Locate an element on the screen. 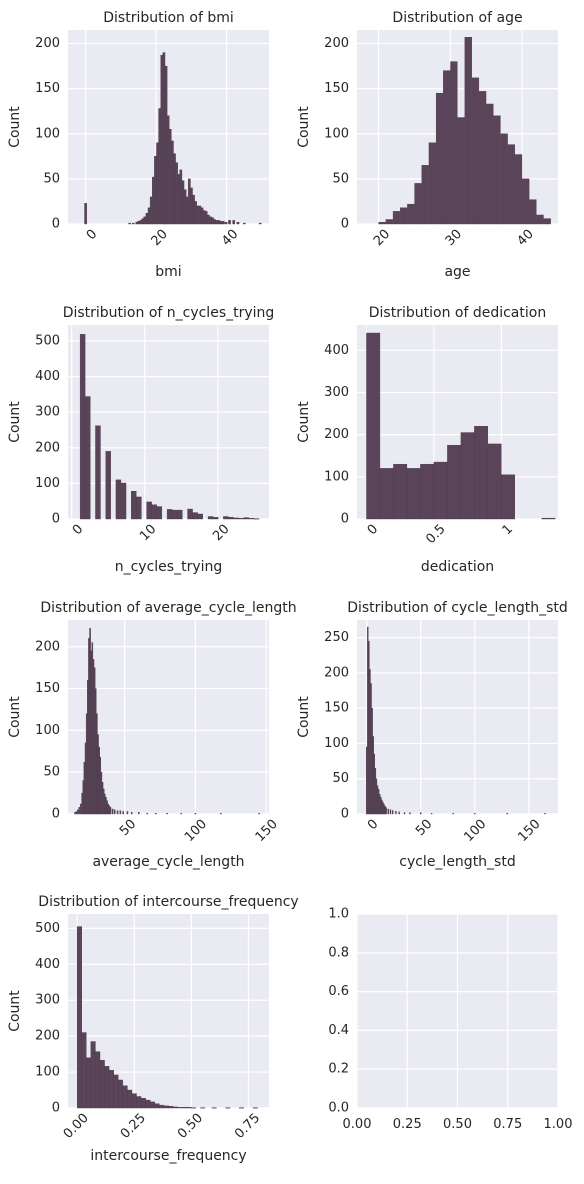 The image size is (584, 1184). y-tick-label: 150 is located at coordinates (336, 88).